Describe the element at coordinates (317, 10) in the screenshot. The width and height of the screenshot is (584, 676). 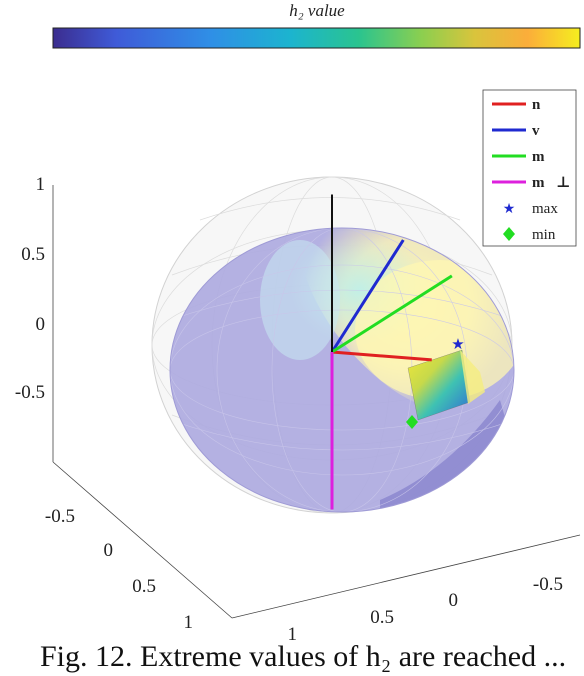
I see `colorbar-label: h₂ value` at that location.